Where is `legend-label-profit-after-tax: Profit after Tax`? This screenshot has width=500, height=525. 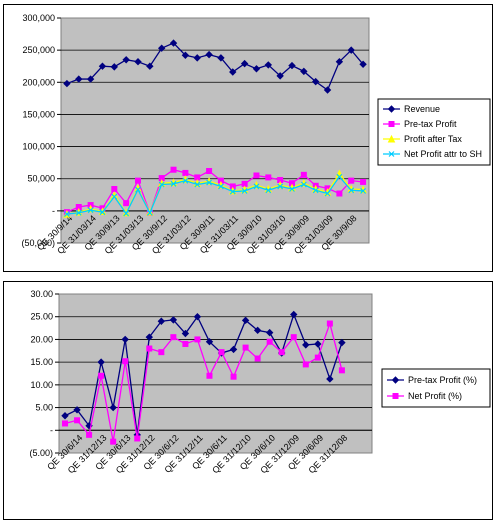 legend-label-profit-after-tax: Profit after Tax is located at coordinates (433, 139).